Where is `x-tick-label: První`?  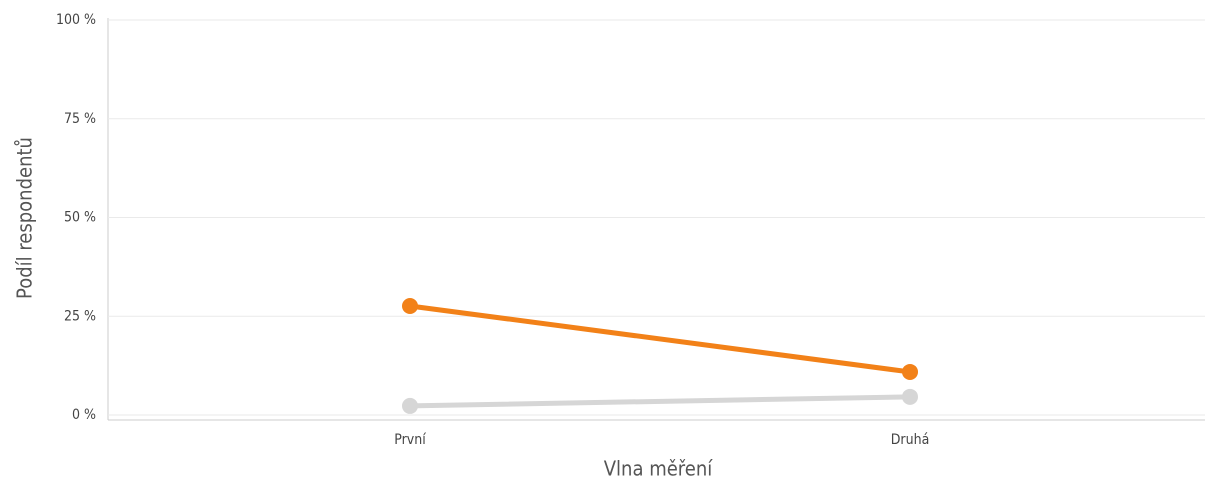 x-tick-label: První is located at coordinates (410, 440).